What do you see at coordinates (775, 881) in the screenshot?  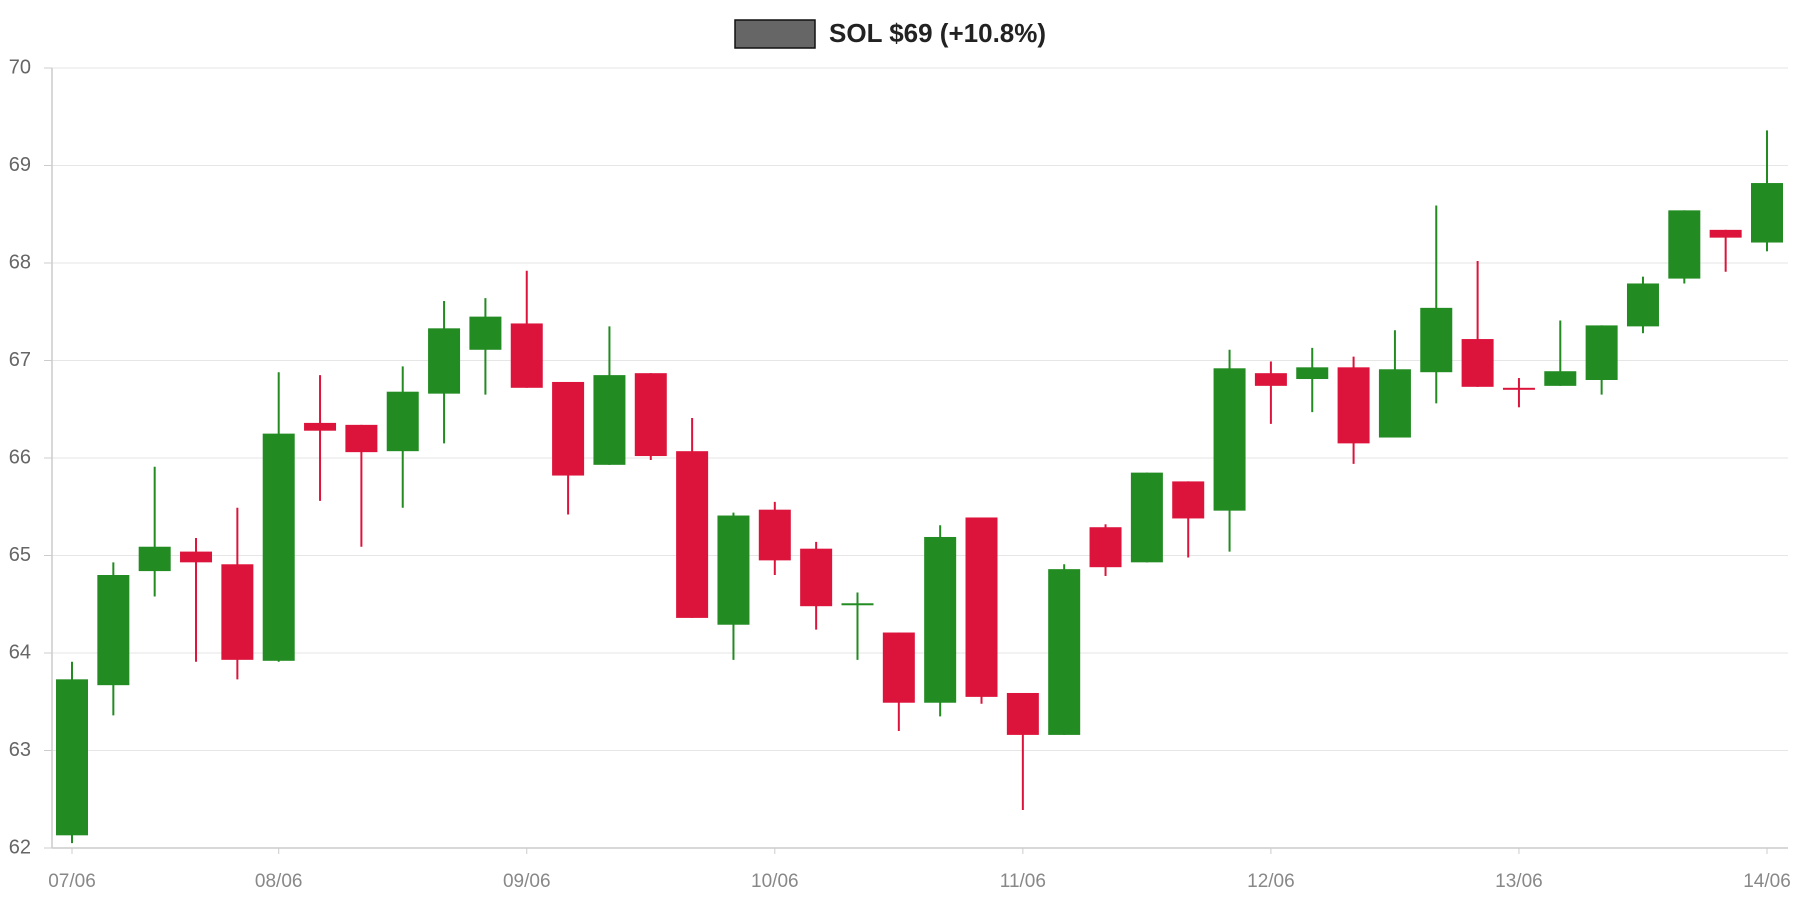 I see `x-tick-label: 10/06` at bounding box center [775, 881].